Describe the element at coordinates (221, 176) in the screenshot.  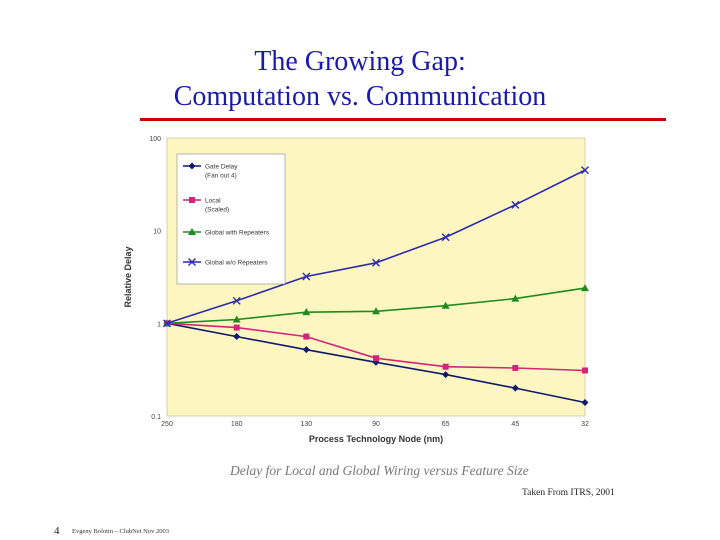
I see `legend-label: (Fan out 4)` at that location.